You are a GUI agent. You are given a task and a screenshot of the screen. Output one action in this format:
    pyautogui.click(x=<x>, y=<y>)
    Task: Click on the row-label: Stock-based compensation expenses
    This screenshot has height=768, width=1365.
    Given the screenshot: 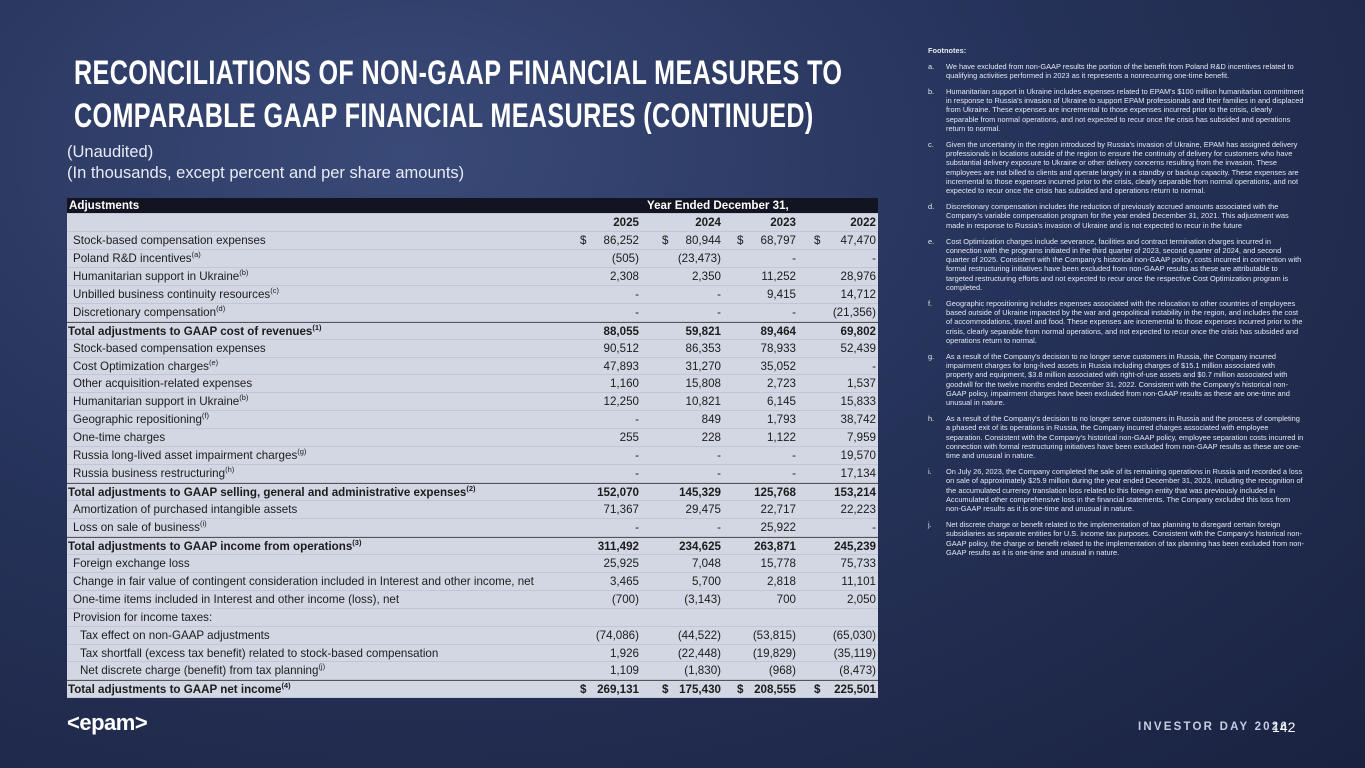 What is the action you would take?
    pyautogui.click(x=169, y=348)
    